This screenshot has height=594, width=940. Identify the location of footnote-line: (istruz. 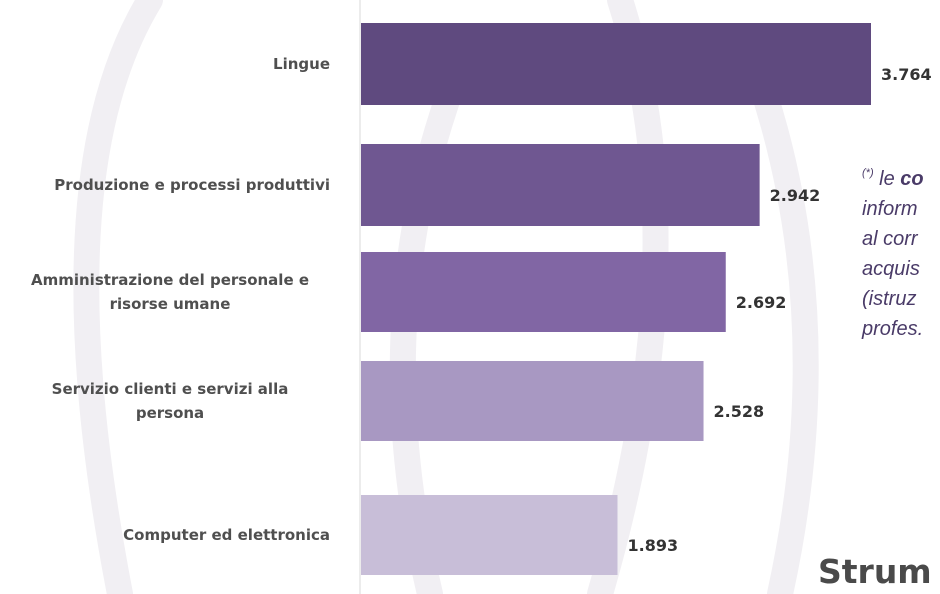
(889, 299).